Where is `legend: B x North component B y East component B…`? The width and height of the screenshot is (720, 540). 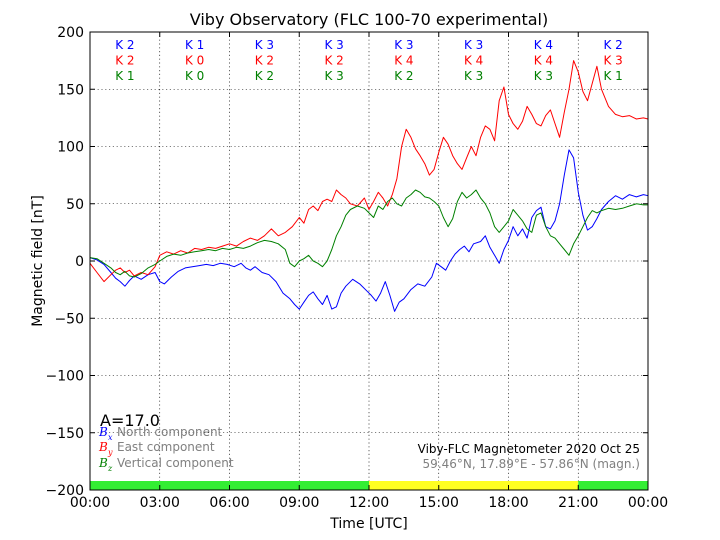 legend: B x North component B y East component B… is located at coordinates (166, 449).